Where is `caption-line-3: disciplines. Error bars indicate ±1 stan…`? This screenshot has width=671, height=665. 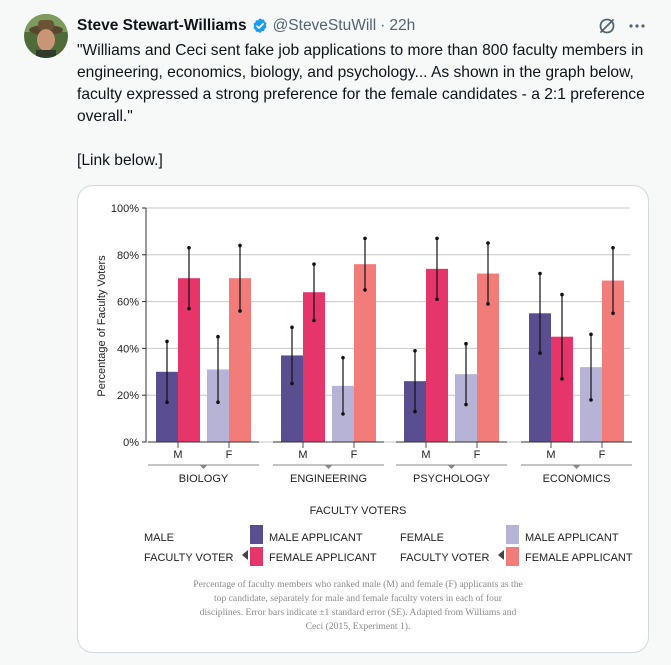 caption-line-3: disciplines. Error bars indicate ±1 stan… is located at coordinates (358, 612).